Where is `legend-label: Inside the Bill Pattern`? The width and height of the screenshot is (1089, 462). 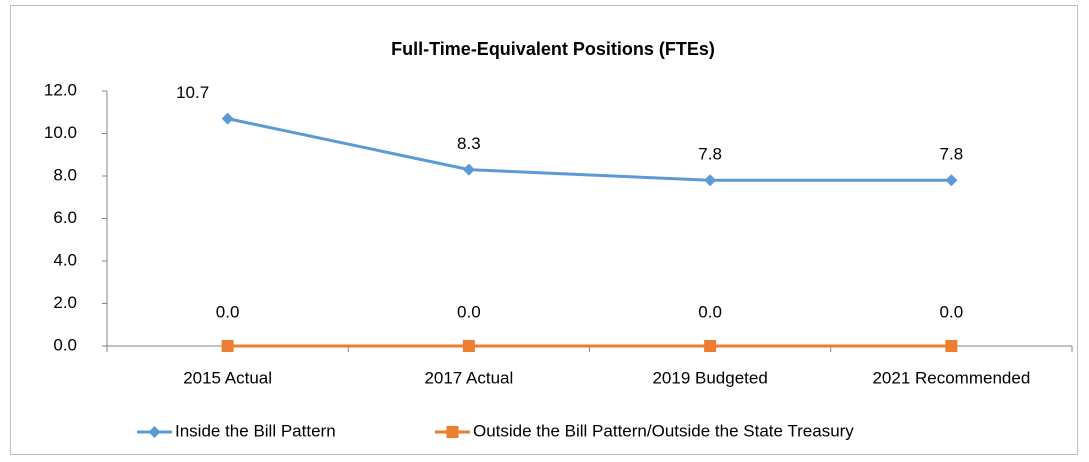
legend-label: Inside the Bill Pattern is located at coordinates (255, 430).